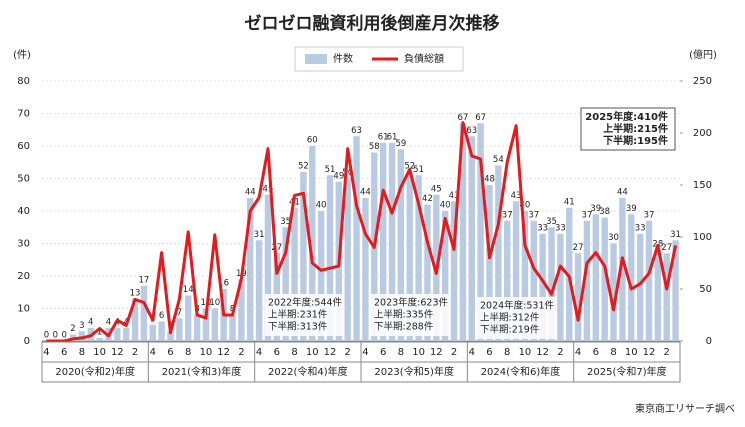  I want to click on value-label: 7, so click(179, 313).